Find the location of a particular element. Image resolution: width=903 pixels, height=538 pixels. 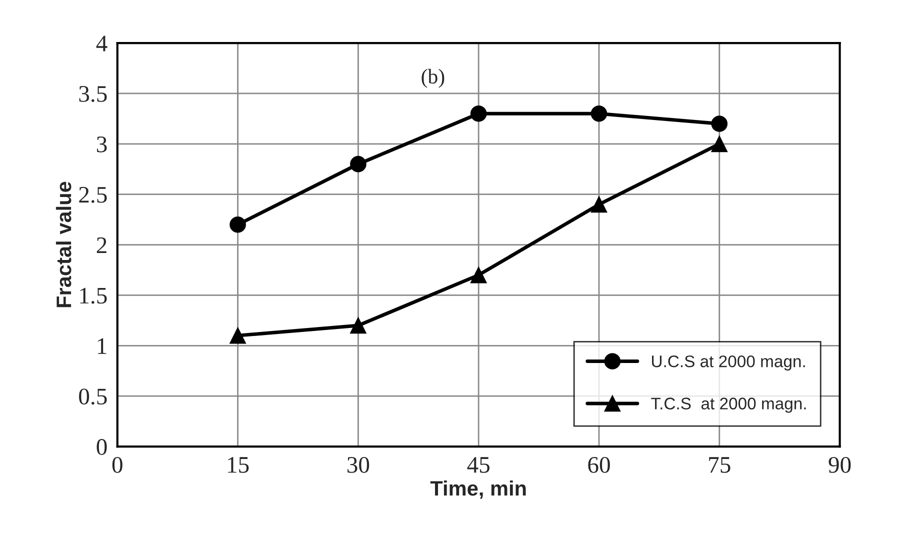

y-axis-title: Fractal value is located at coordinates (64, 245).